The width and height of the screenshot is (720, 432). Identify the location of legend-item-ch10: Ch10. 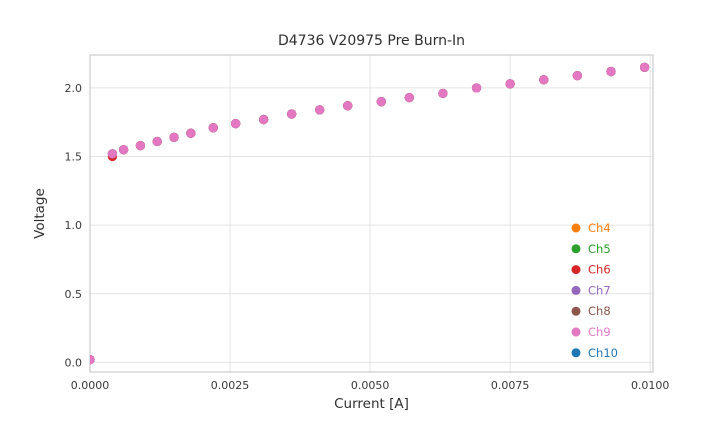
(594, 353).